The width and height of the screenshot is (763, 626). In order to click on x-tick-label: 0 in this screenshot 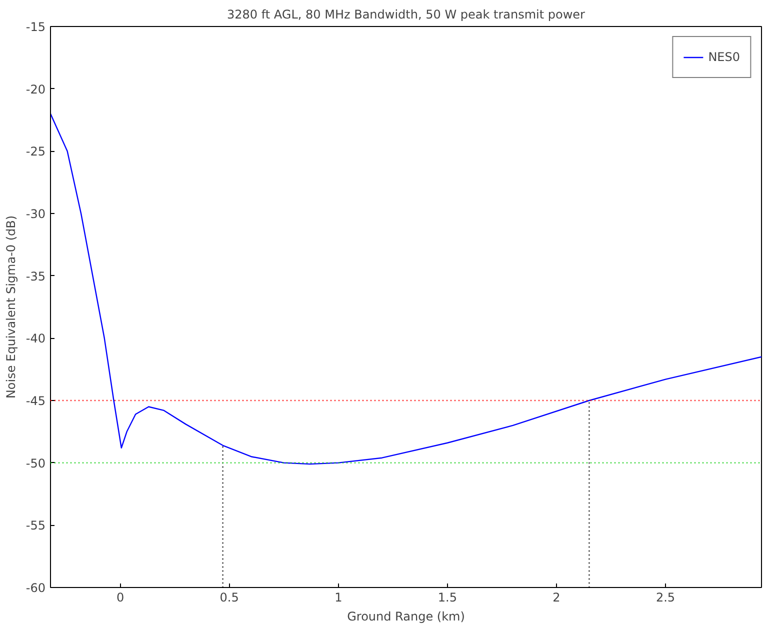, I will do `click(120, 597)`.